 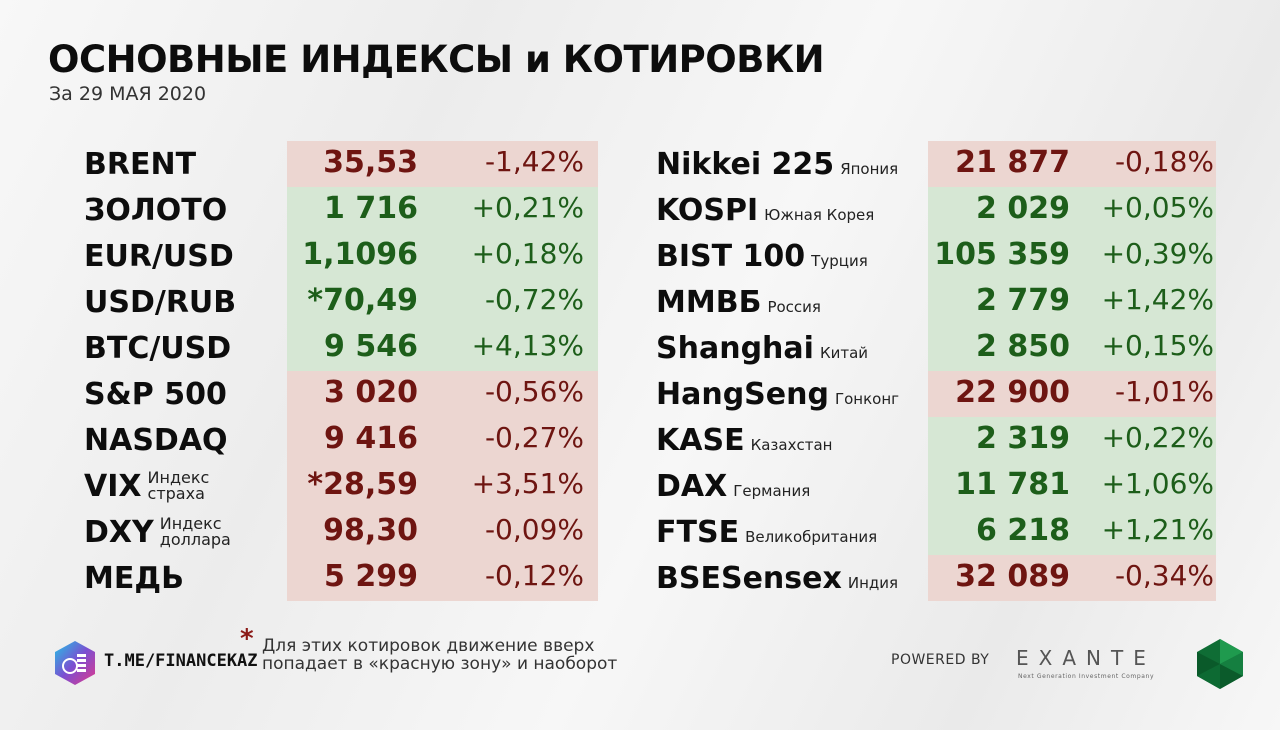 I want to click on instrument-label: BTC/USD, so click(x=158, y=348).